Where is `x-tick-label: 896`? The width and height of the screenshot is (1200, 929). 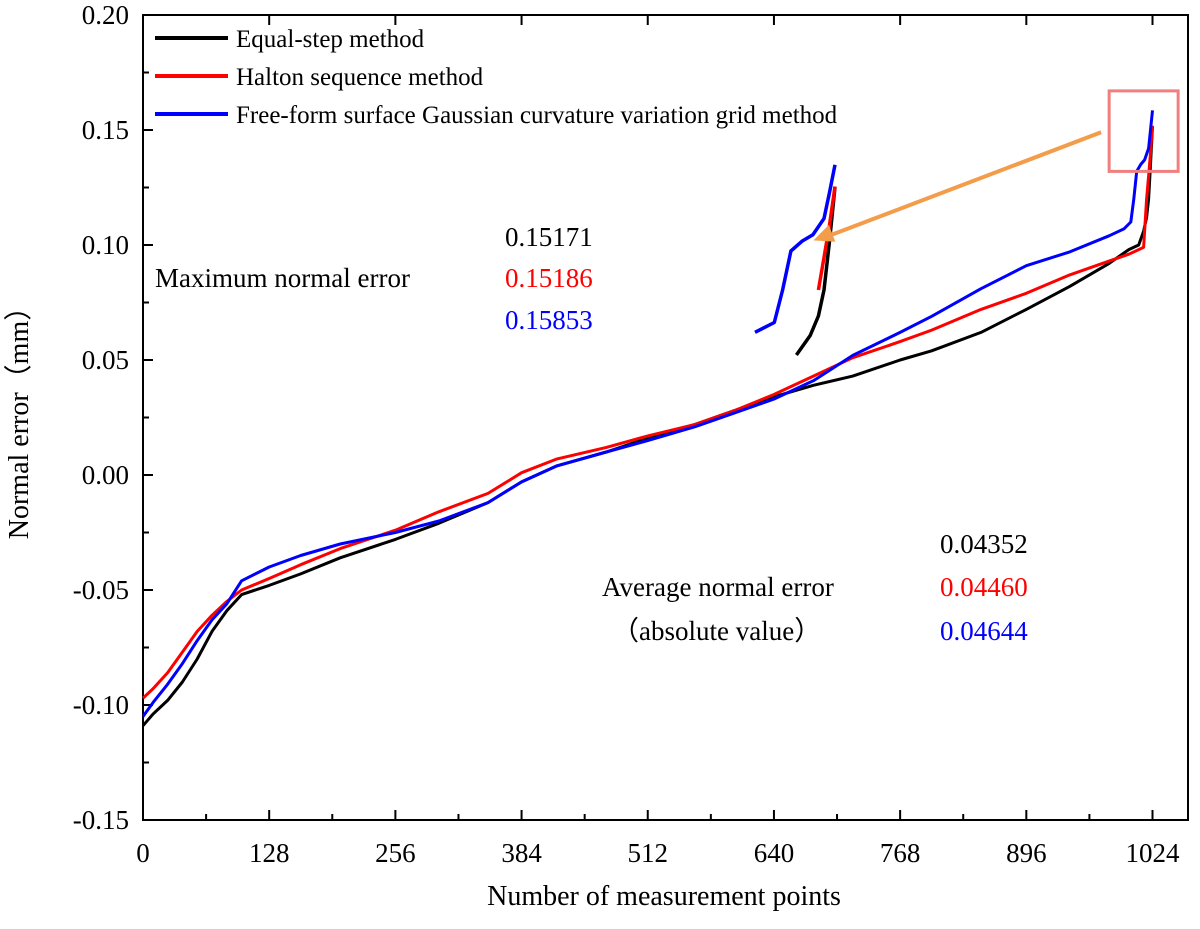
x-tick-label: 896 is located at coordinates (1026, 853).